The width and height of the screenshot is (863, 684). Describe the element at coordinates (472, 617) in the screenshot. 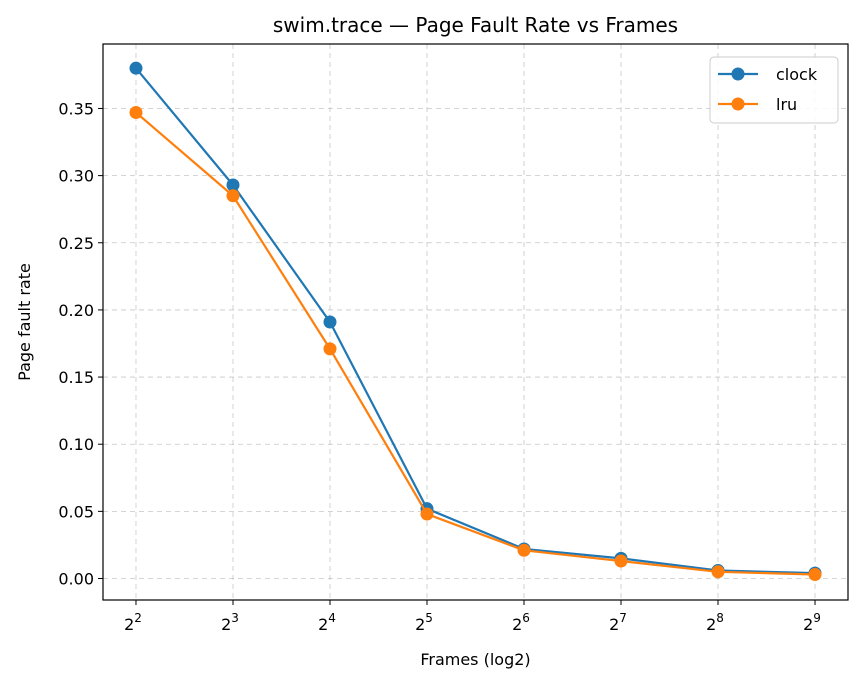

I see `x-axis: 22 23 24 25 26 27 28 29` at that location.